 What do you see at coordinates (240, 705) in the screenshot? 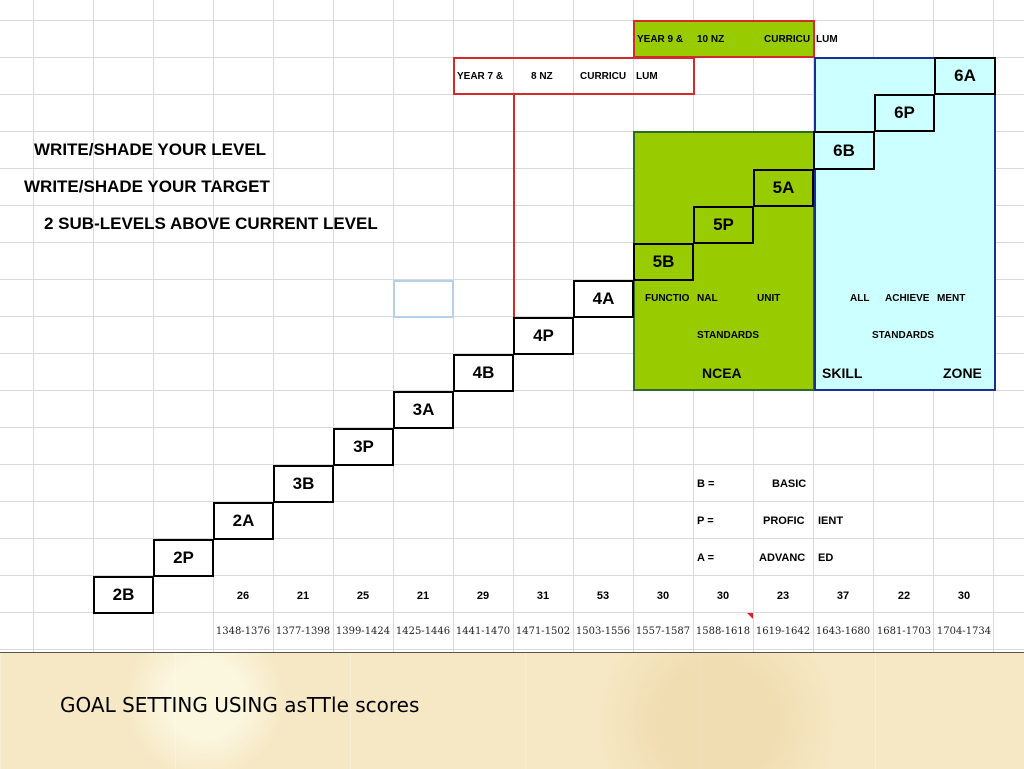
I see `slide-title: GOAL SETTING USING asTTle scores` at bounding box center [240, 705].